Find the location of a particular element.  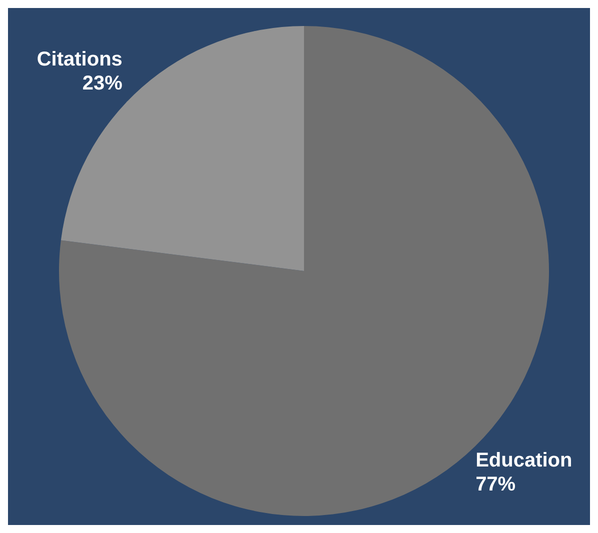

slice-label: Education is located at coordinates (524, 460).